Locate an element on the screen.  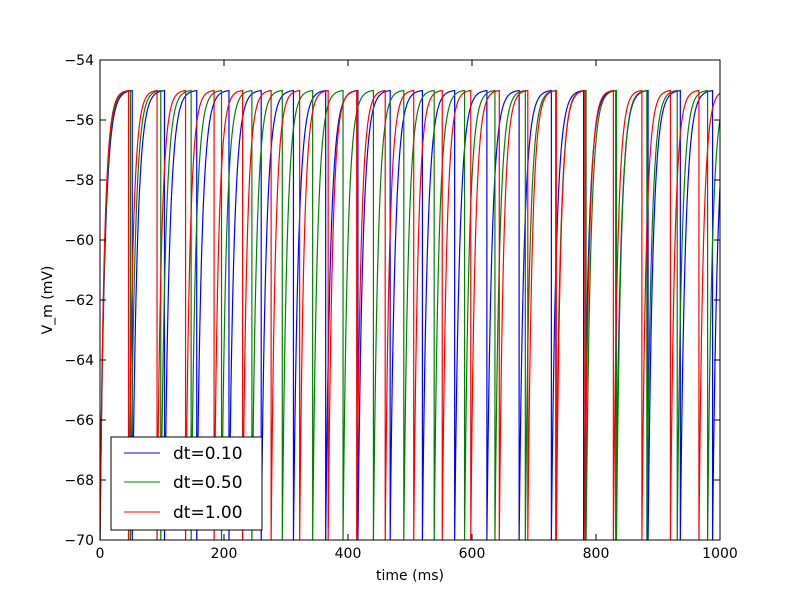
y-axis-label: V_m (mV) is located at coordinates (48, 300).